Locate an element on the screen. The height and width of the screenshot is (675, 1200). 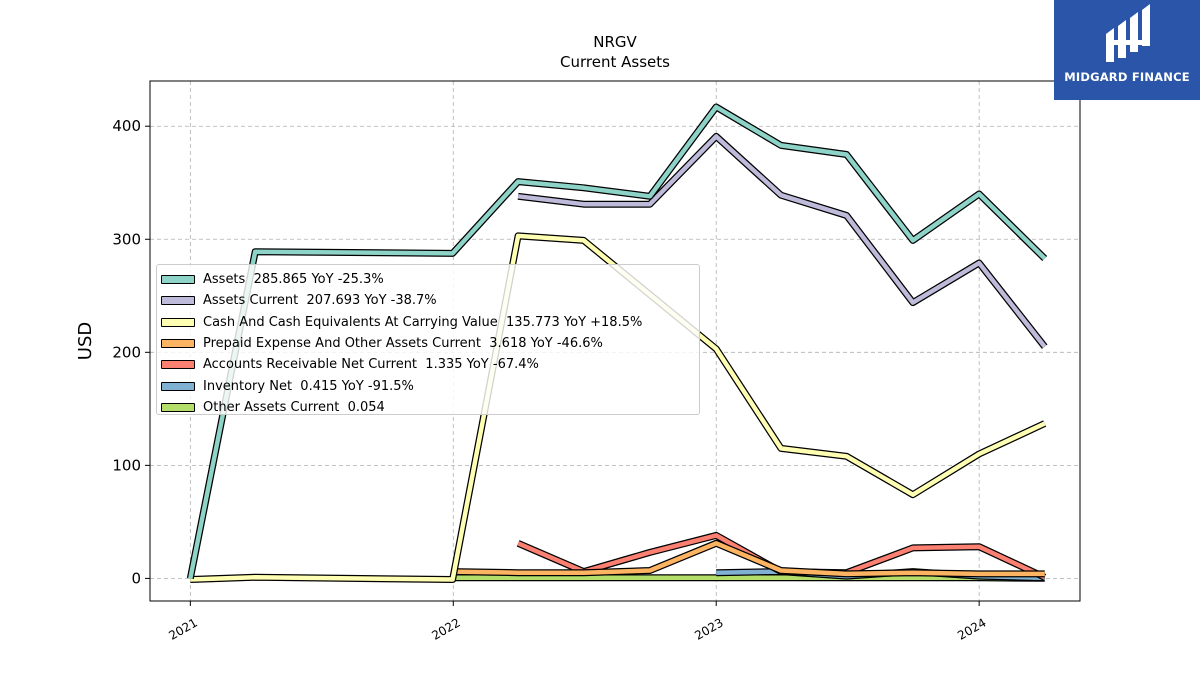
midgard-logo-mark-icon is located at coordinates (1128, 33).